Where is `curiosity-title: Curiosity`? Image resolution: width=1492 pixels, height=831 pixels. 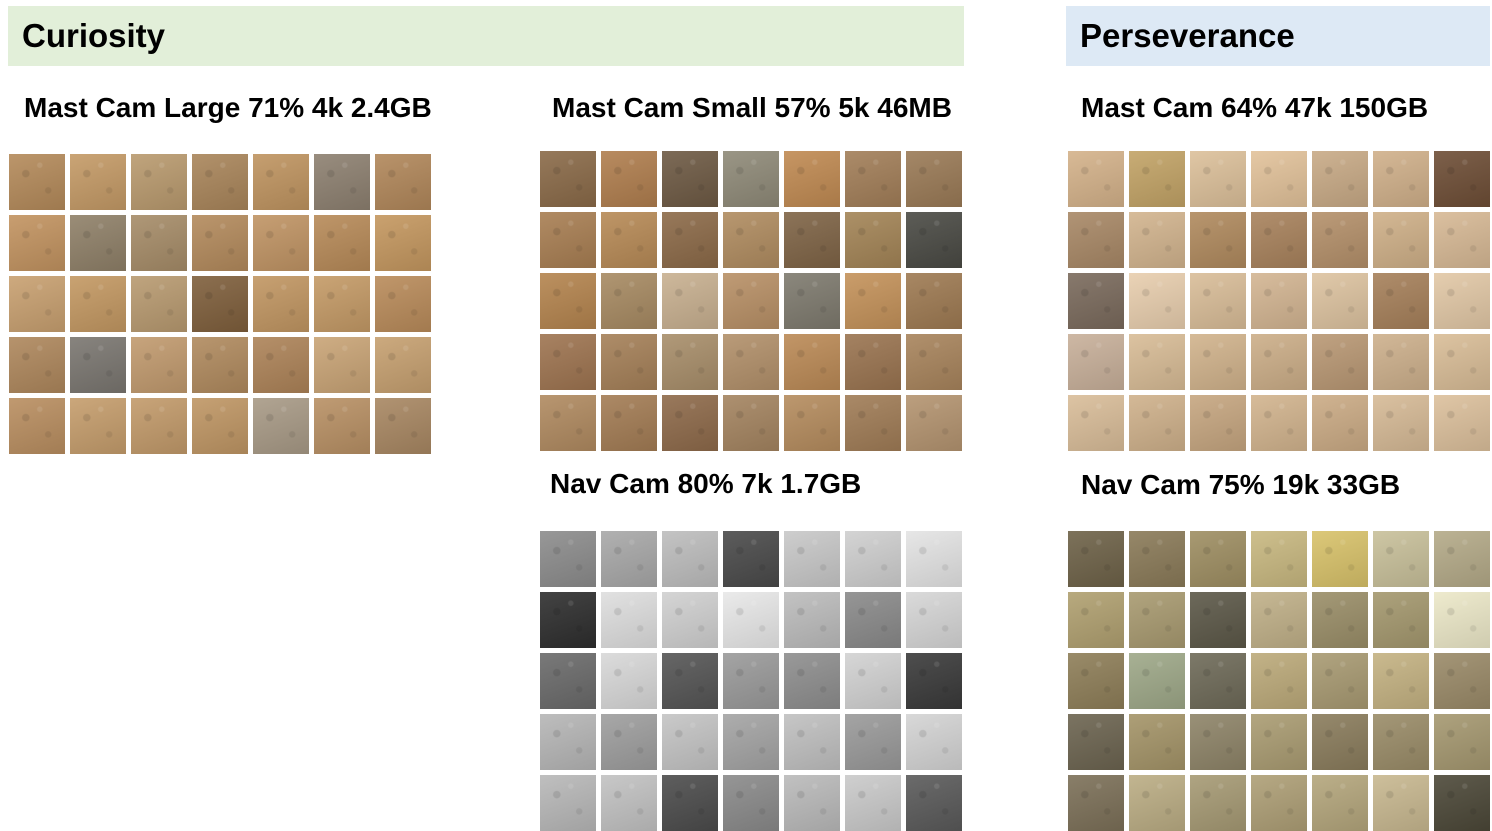 curiosity-title: Curiosity is located at coordinates (94, 35).